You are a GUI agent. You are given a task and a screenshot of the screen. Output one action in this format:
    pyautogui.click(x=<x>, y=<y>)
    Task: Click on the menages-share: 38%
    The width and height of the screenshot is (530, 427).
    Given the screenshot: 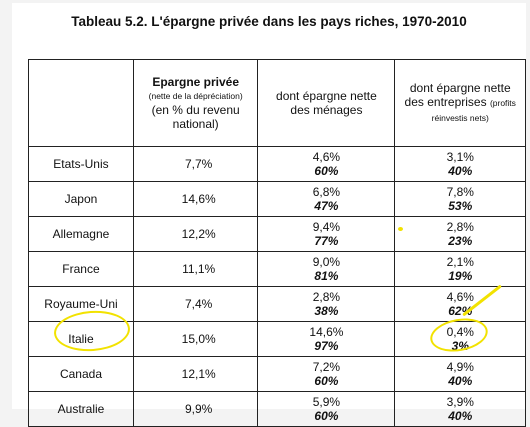 What is the action you would take?
    pyautogui.click(x=326, y=311)
    